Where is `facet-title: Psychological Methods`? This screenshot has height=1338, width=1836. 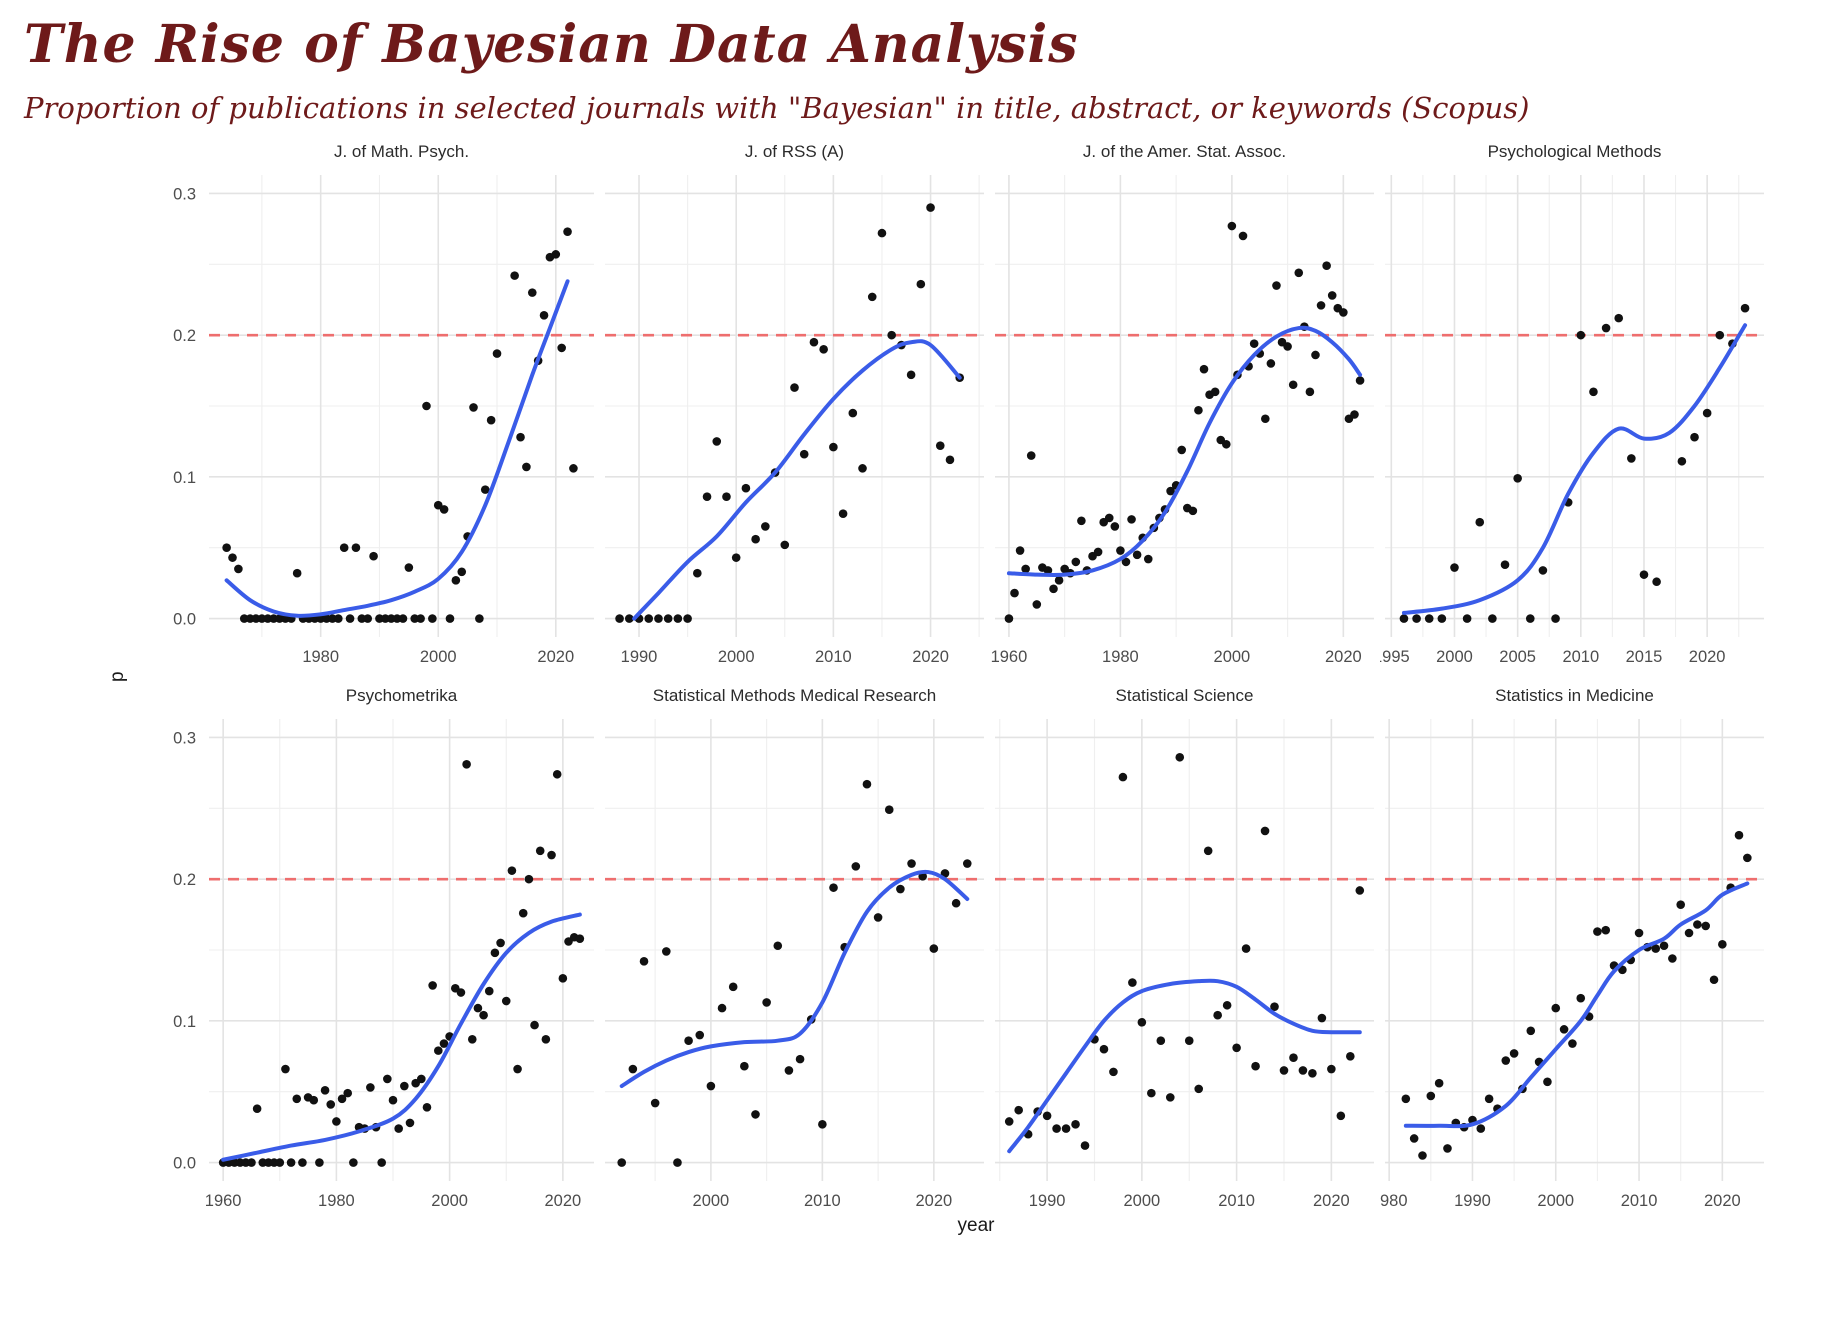 facet-title: Psychological Methods is located at coordinates (1574, 151).